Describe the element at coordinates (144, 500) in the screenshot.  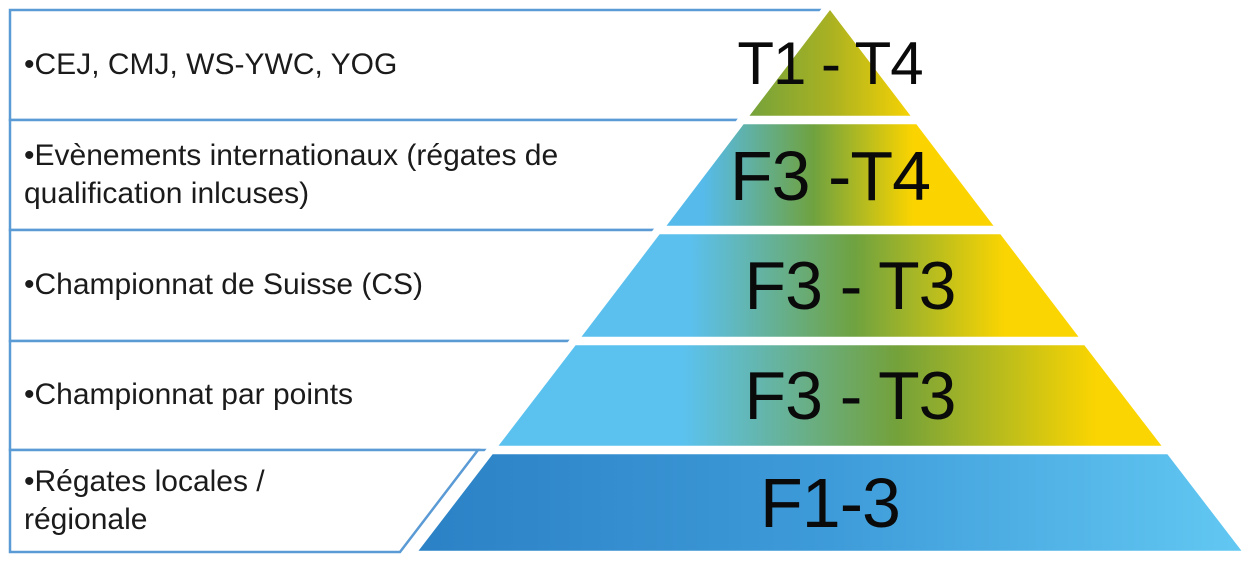
I see `row-label-5-text: Régates locales / régionale` at that location.